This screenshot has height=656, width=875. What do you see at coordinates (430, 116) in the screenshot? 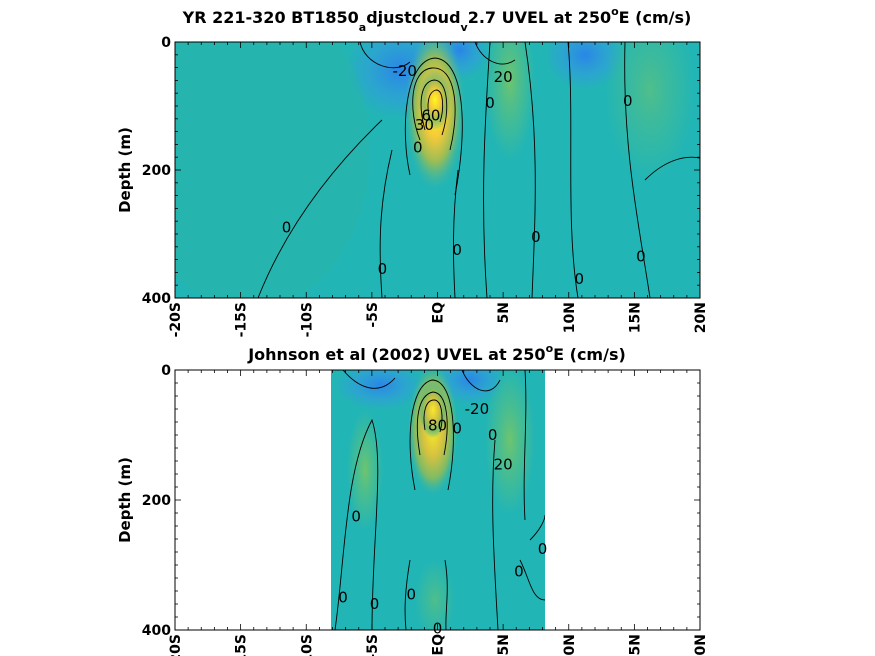
I see `contour-label: 60` at bounding box center [430, 116].